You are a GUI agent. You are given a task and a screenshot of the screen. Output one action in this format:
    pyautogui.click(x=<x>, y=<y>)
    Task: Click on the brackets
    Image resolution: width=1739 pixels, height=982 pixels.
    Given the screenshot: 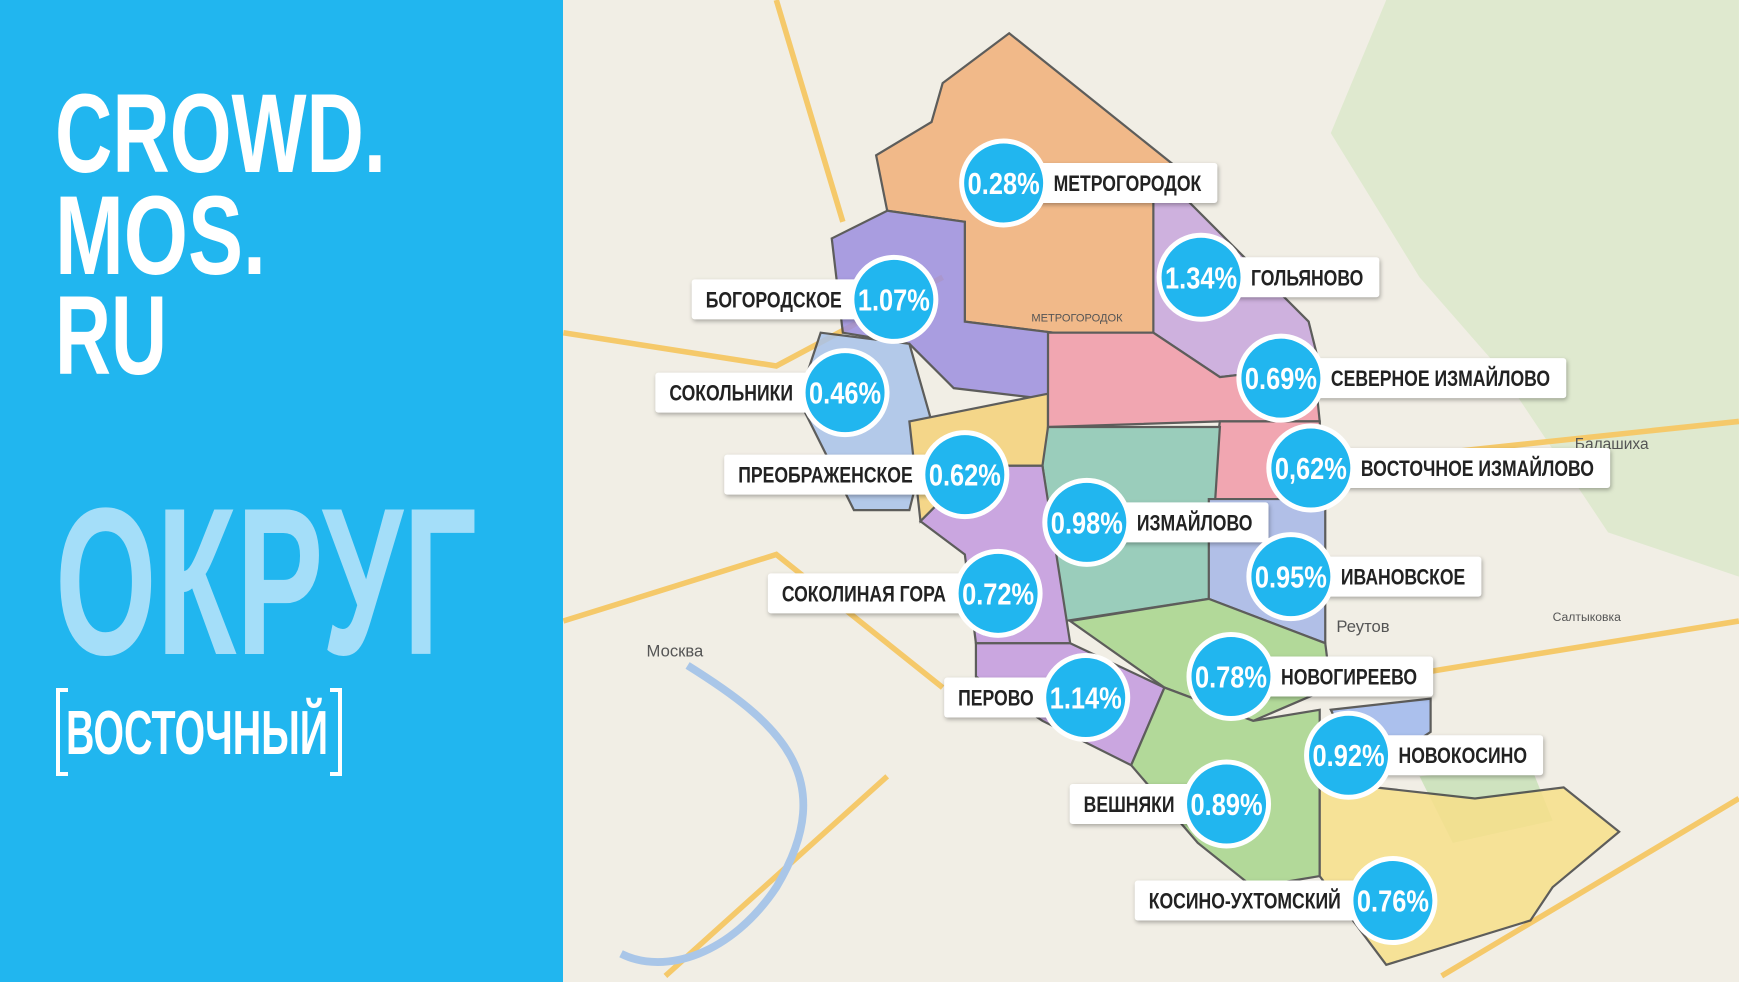 What is the action you would take?
    pyautogui.click(x=199, y=732)
    